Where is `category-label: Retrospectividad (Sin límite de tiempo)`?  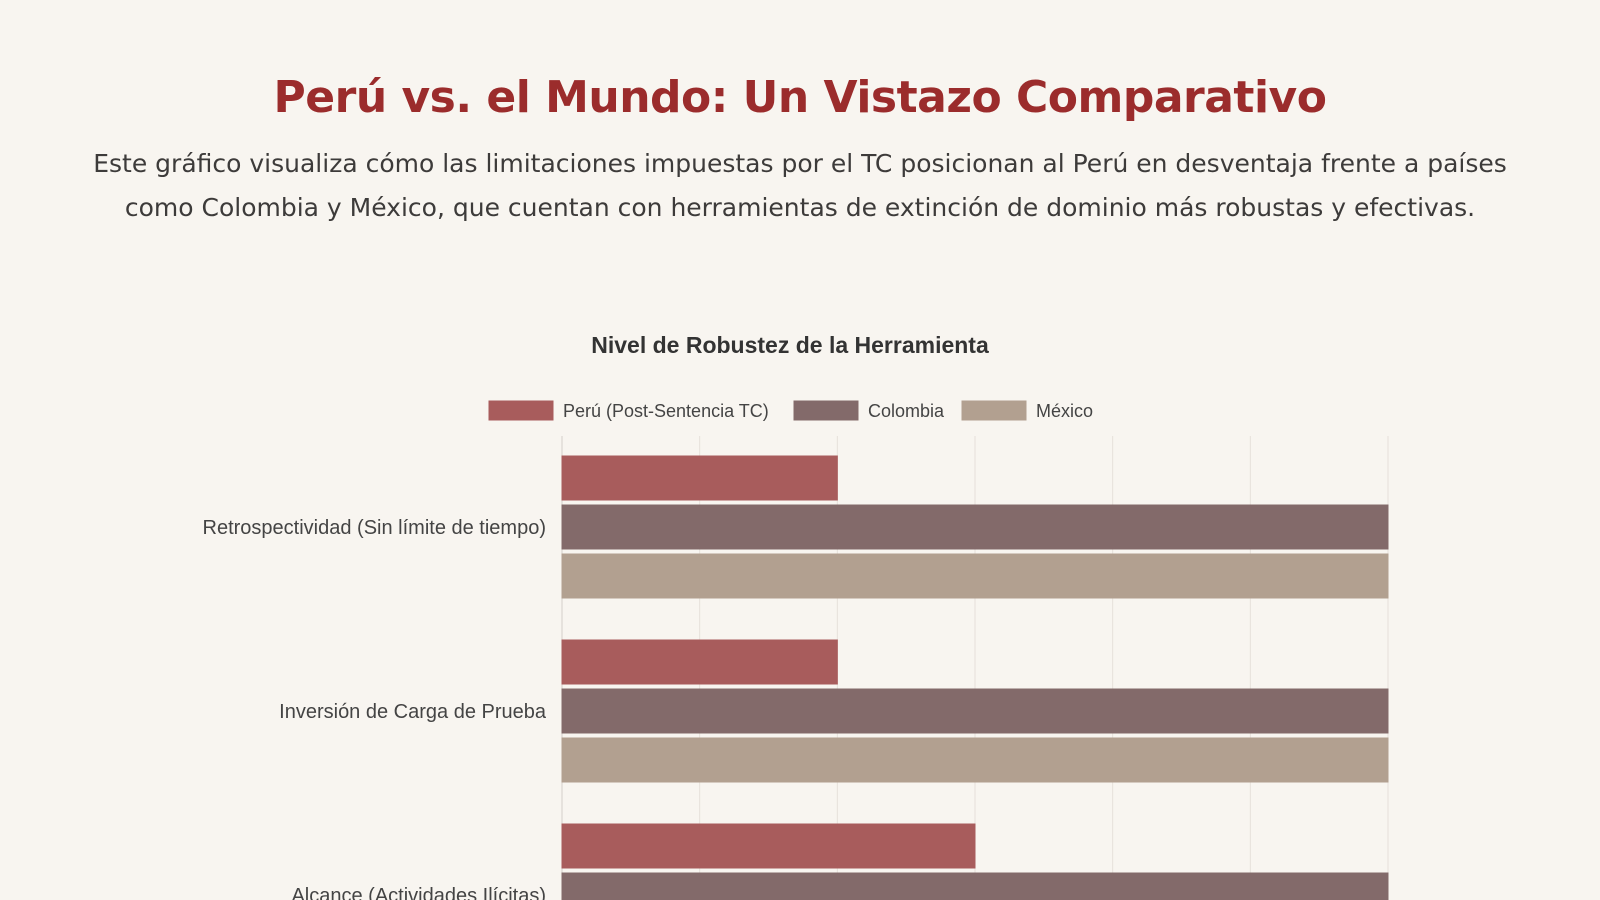 category-label: Retrospectividad (Sin límite de tiempo) is located at coordinates (374, 528).